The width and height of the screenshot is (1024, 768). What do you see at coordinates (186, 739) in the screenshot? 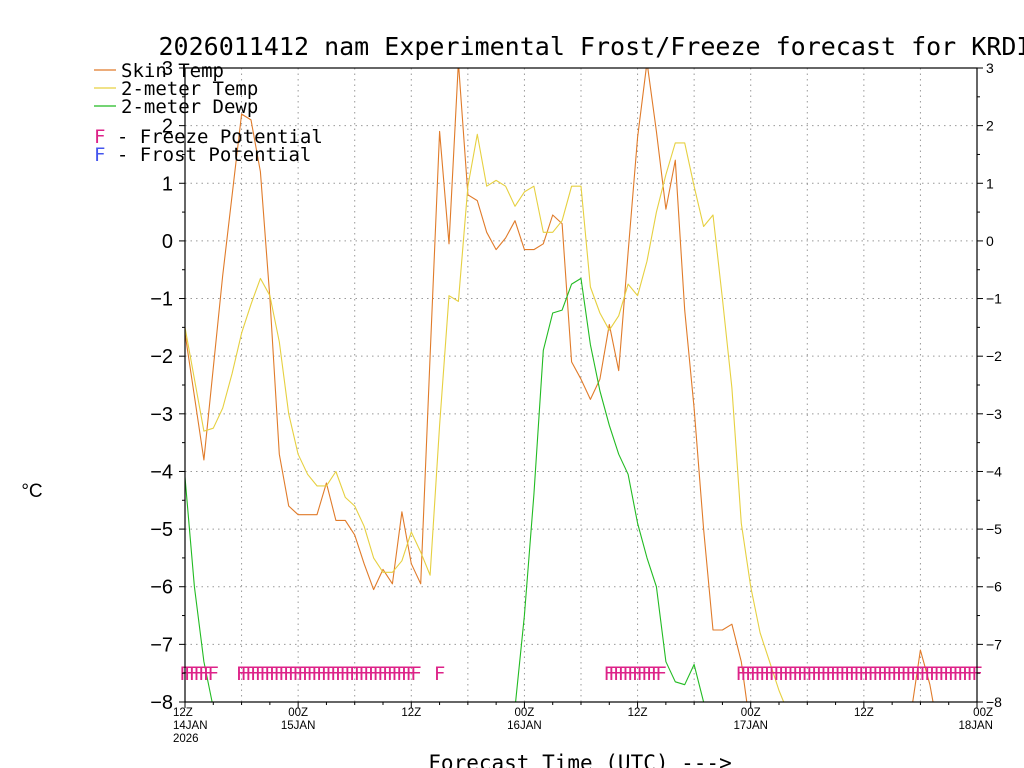
I see `x-tick-year: 2026` at bounding box center [186, 739].